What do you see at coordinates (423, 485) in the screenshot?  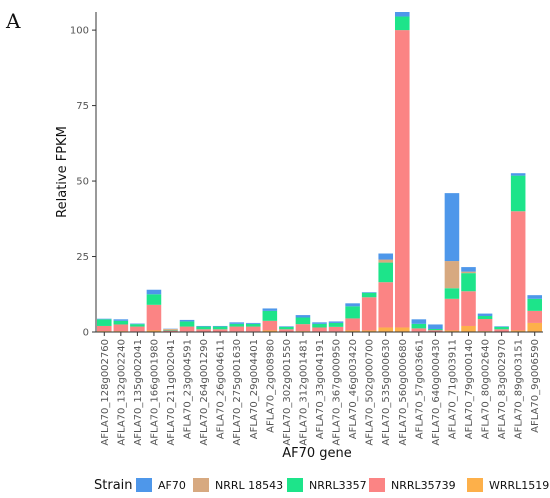 I see `legend-label: NRRL35739` at bounding box center [423, 485].